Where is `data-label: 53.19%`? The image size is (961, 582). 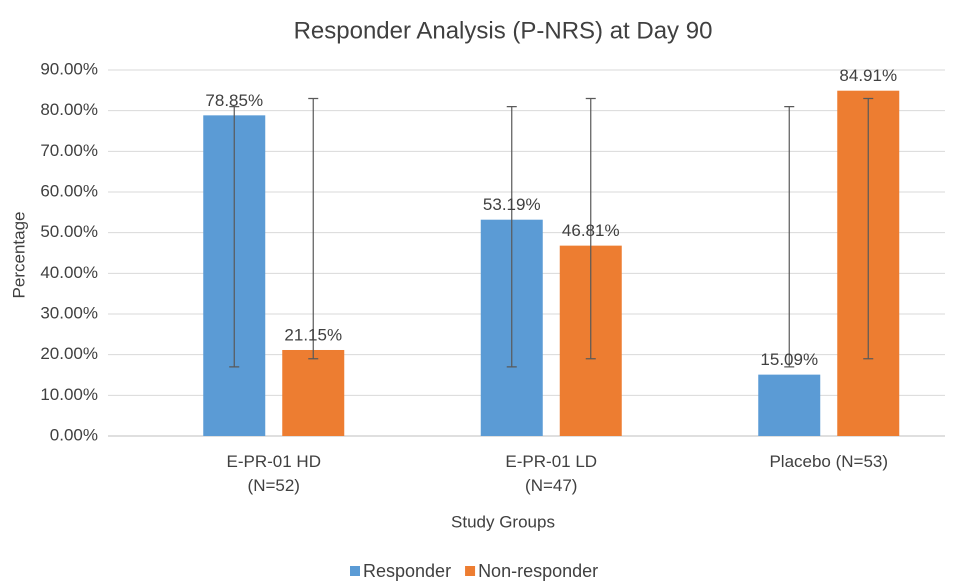
data-label: 53.19% is located at coordinates (512, 204).